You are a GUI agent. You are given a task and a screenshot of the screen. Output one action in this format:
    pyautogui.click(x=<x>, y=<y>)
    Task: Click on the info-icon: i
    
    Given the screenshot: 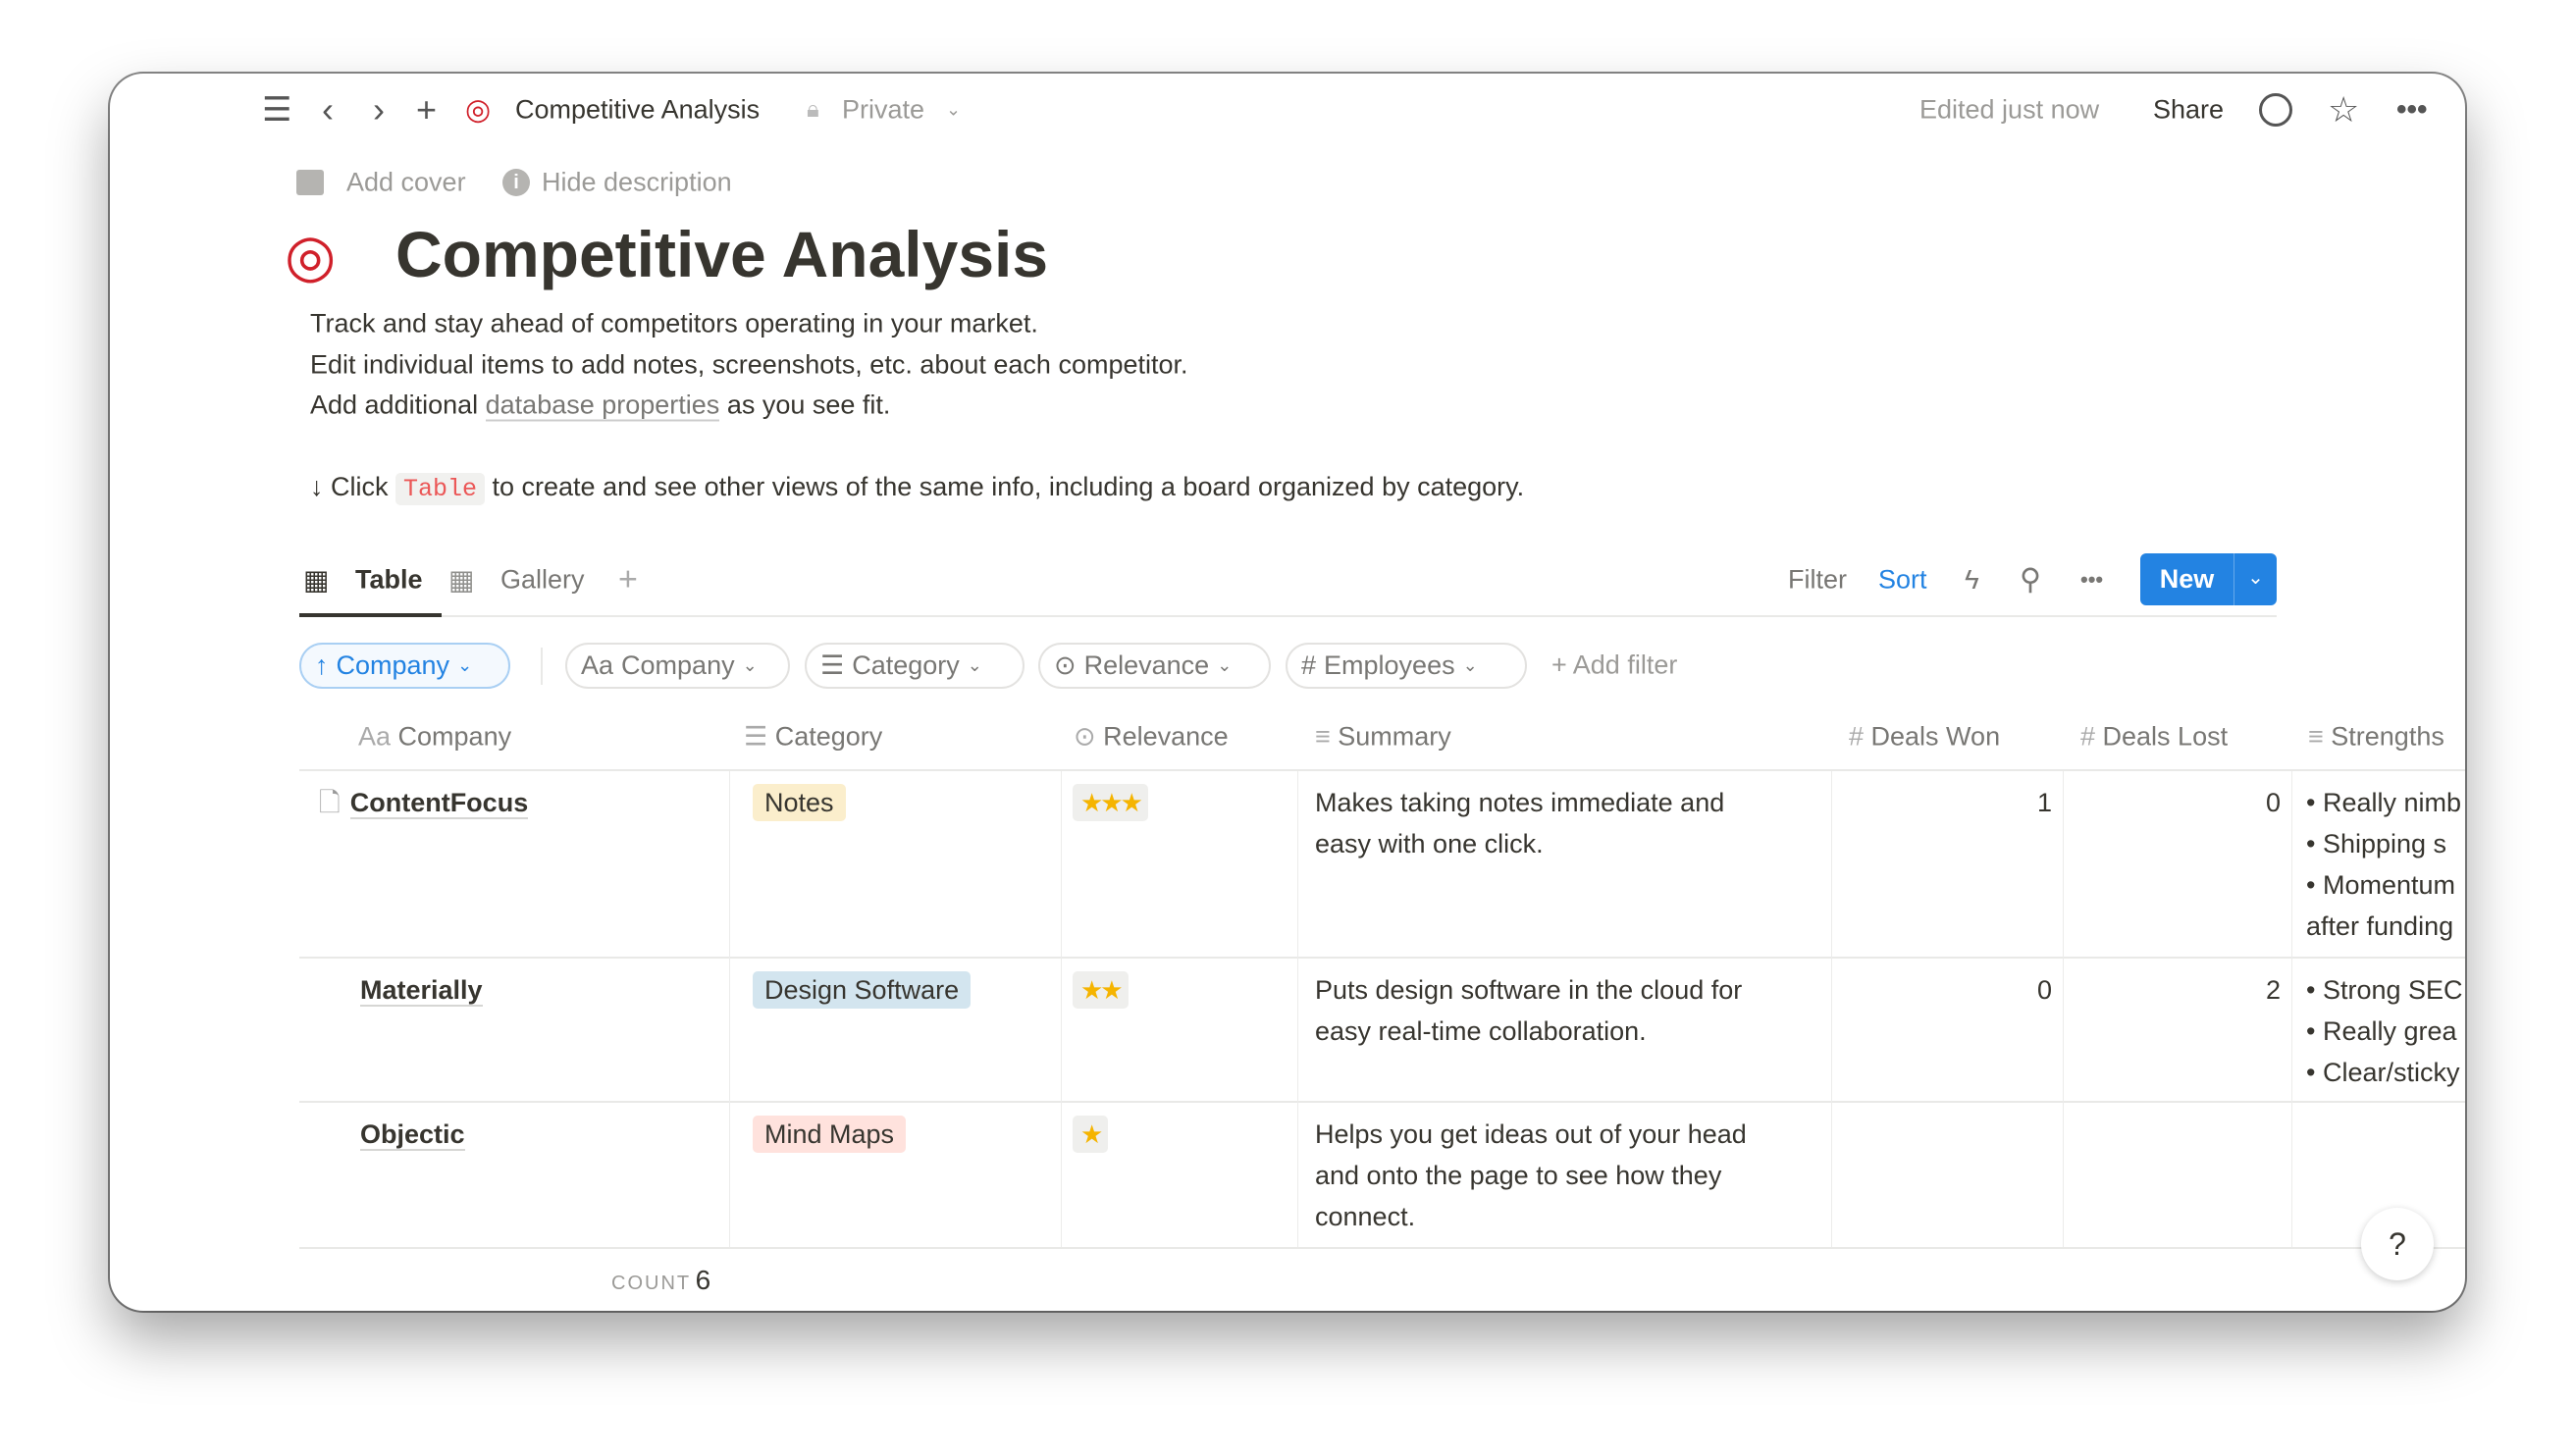 What is the action you would take?
    pyautogui.click(x=516, y=182)
    